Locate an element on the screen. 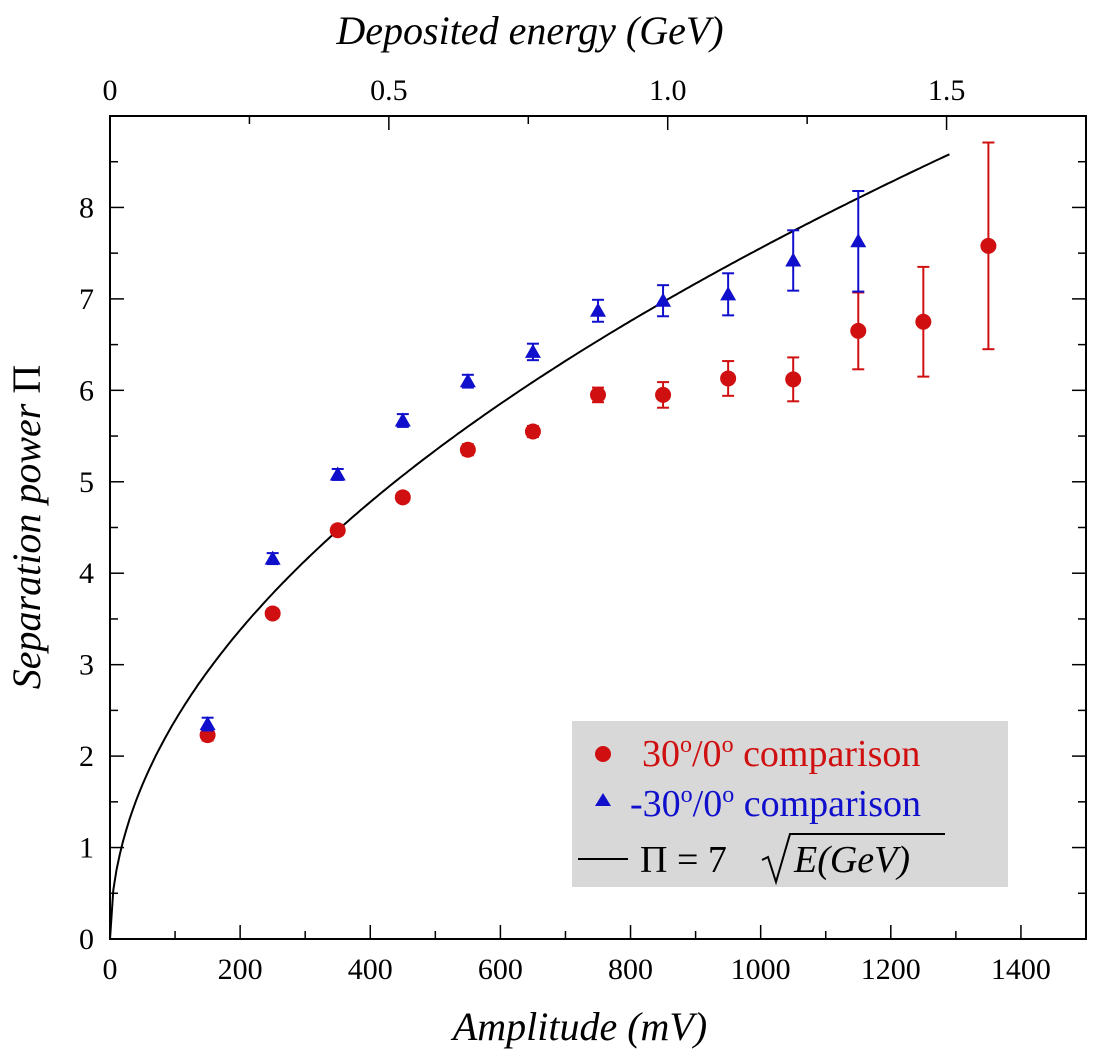 This screenshot has width=1108, height=1056. x-tick-label: 1200 is located at coordinates (891, 969).